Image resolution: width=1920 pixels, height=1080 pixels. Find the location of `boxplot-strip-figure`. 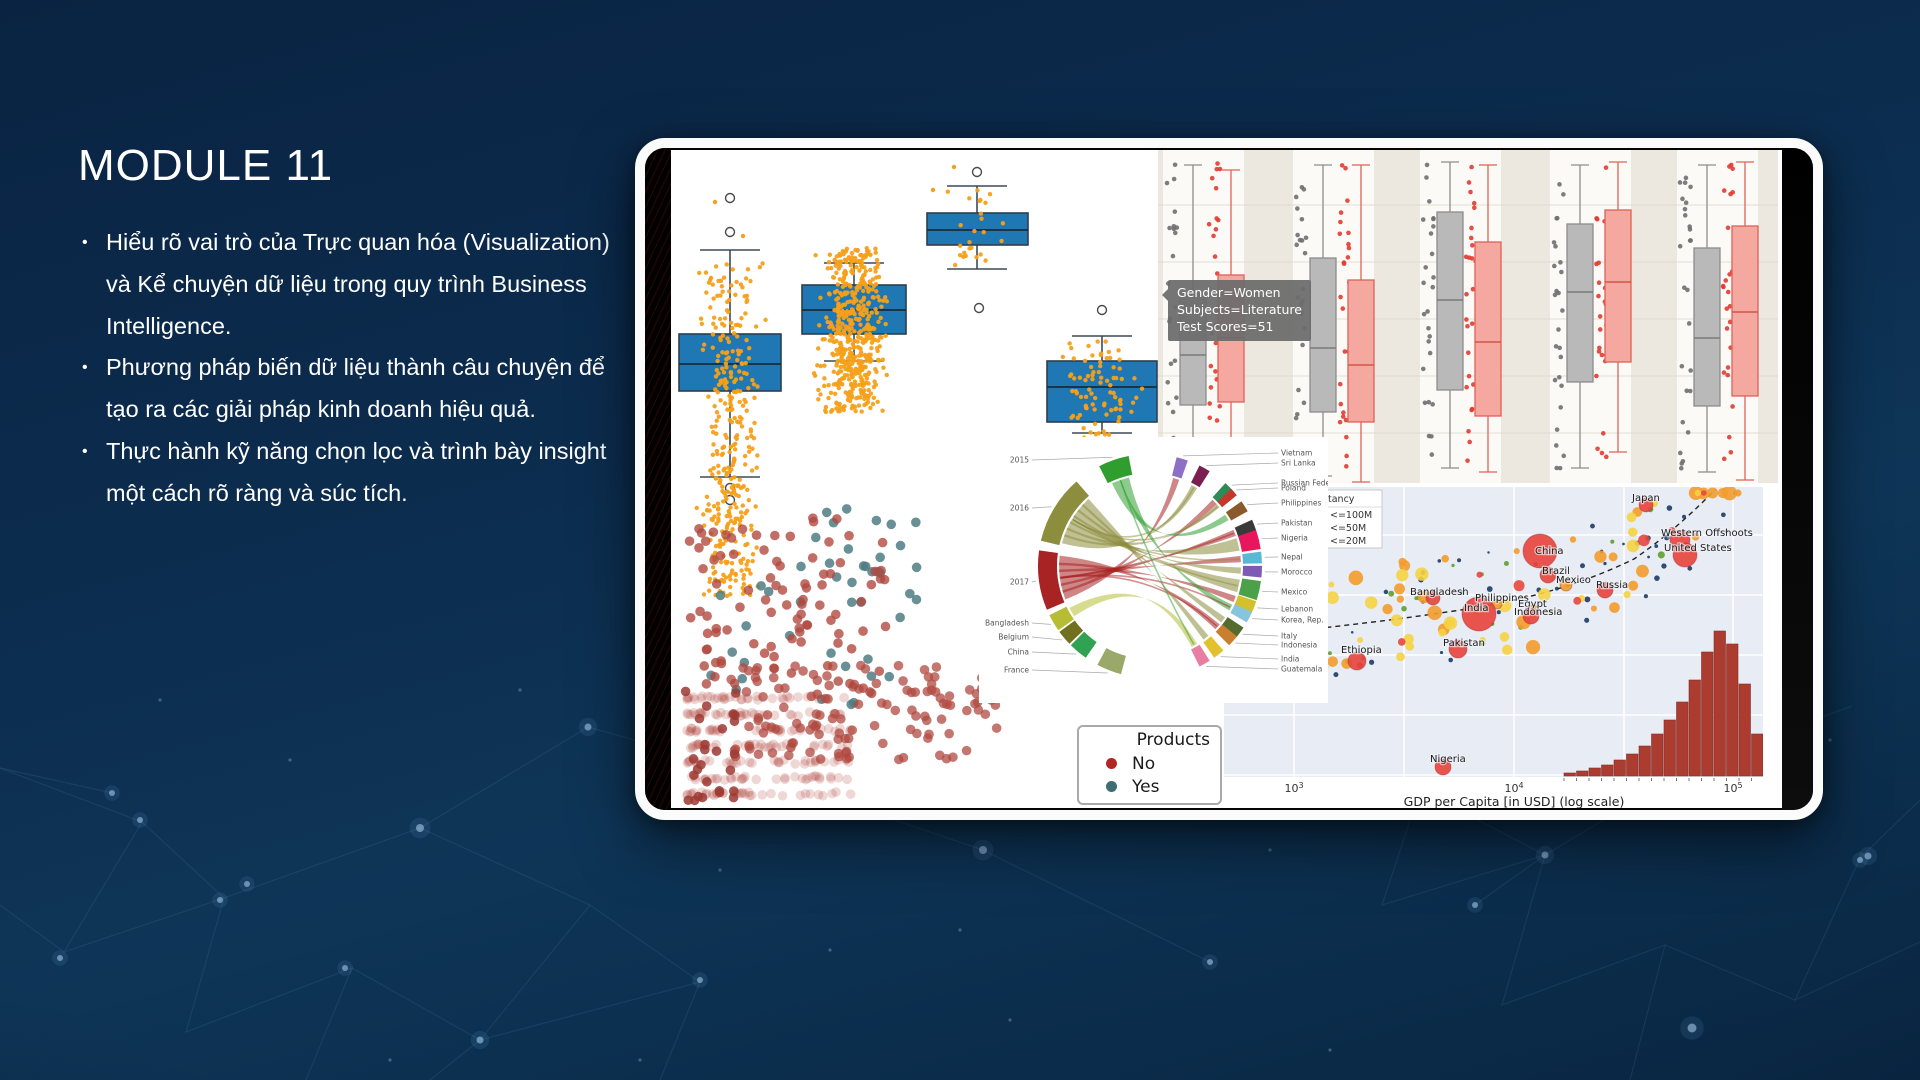

boxplot-strip-figure is located at coordinates (918, 485).